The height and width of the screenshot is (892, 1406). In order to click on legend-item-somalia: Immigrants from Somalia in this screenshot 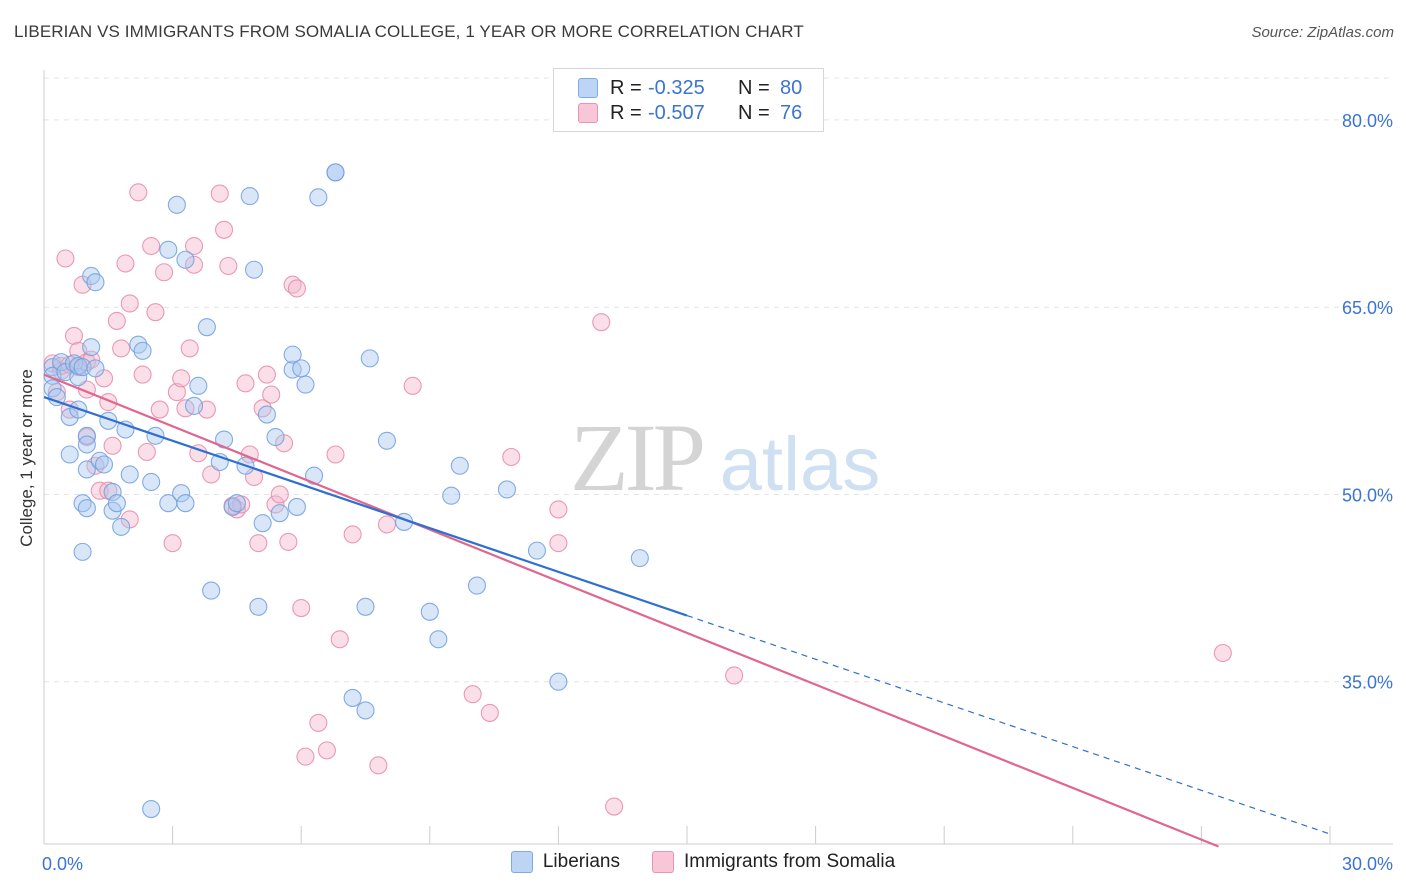, I will do `click(773, 862)`.